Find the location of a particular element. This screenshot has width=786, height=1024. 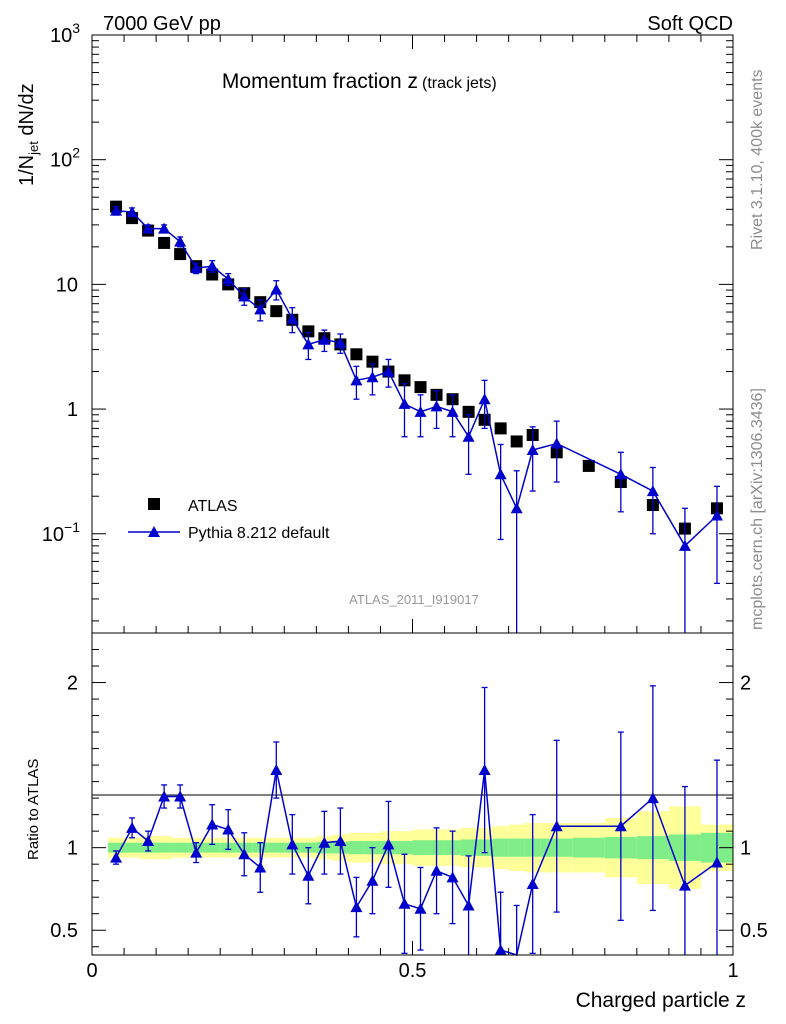

y-tick-label: 103 is located at coordinates (65, 33).